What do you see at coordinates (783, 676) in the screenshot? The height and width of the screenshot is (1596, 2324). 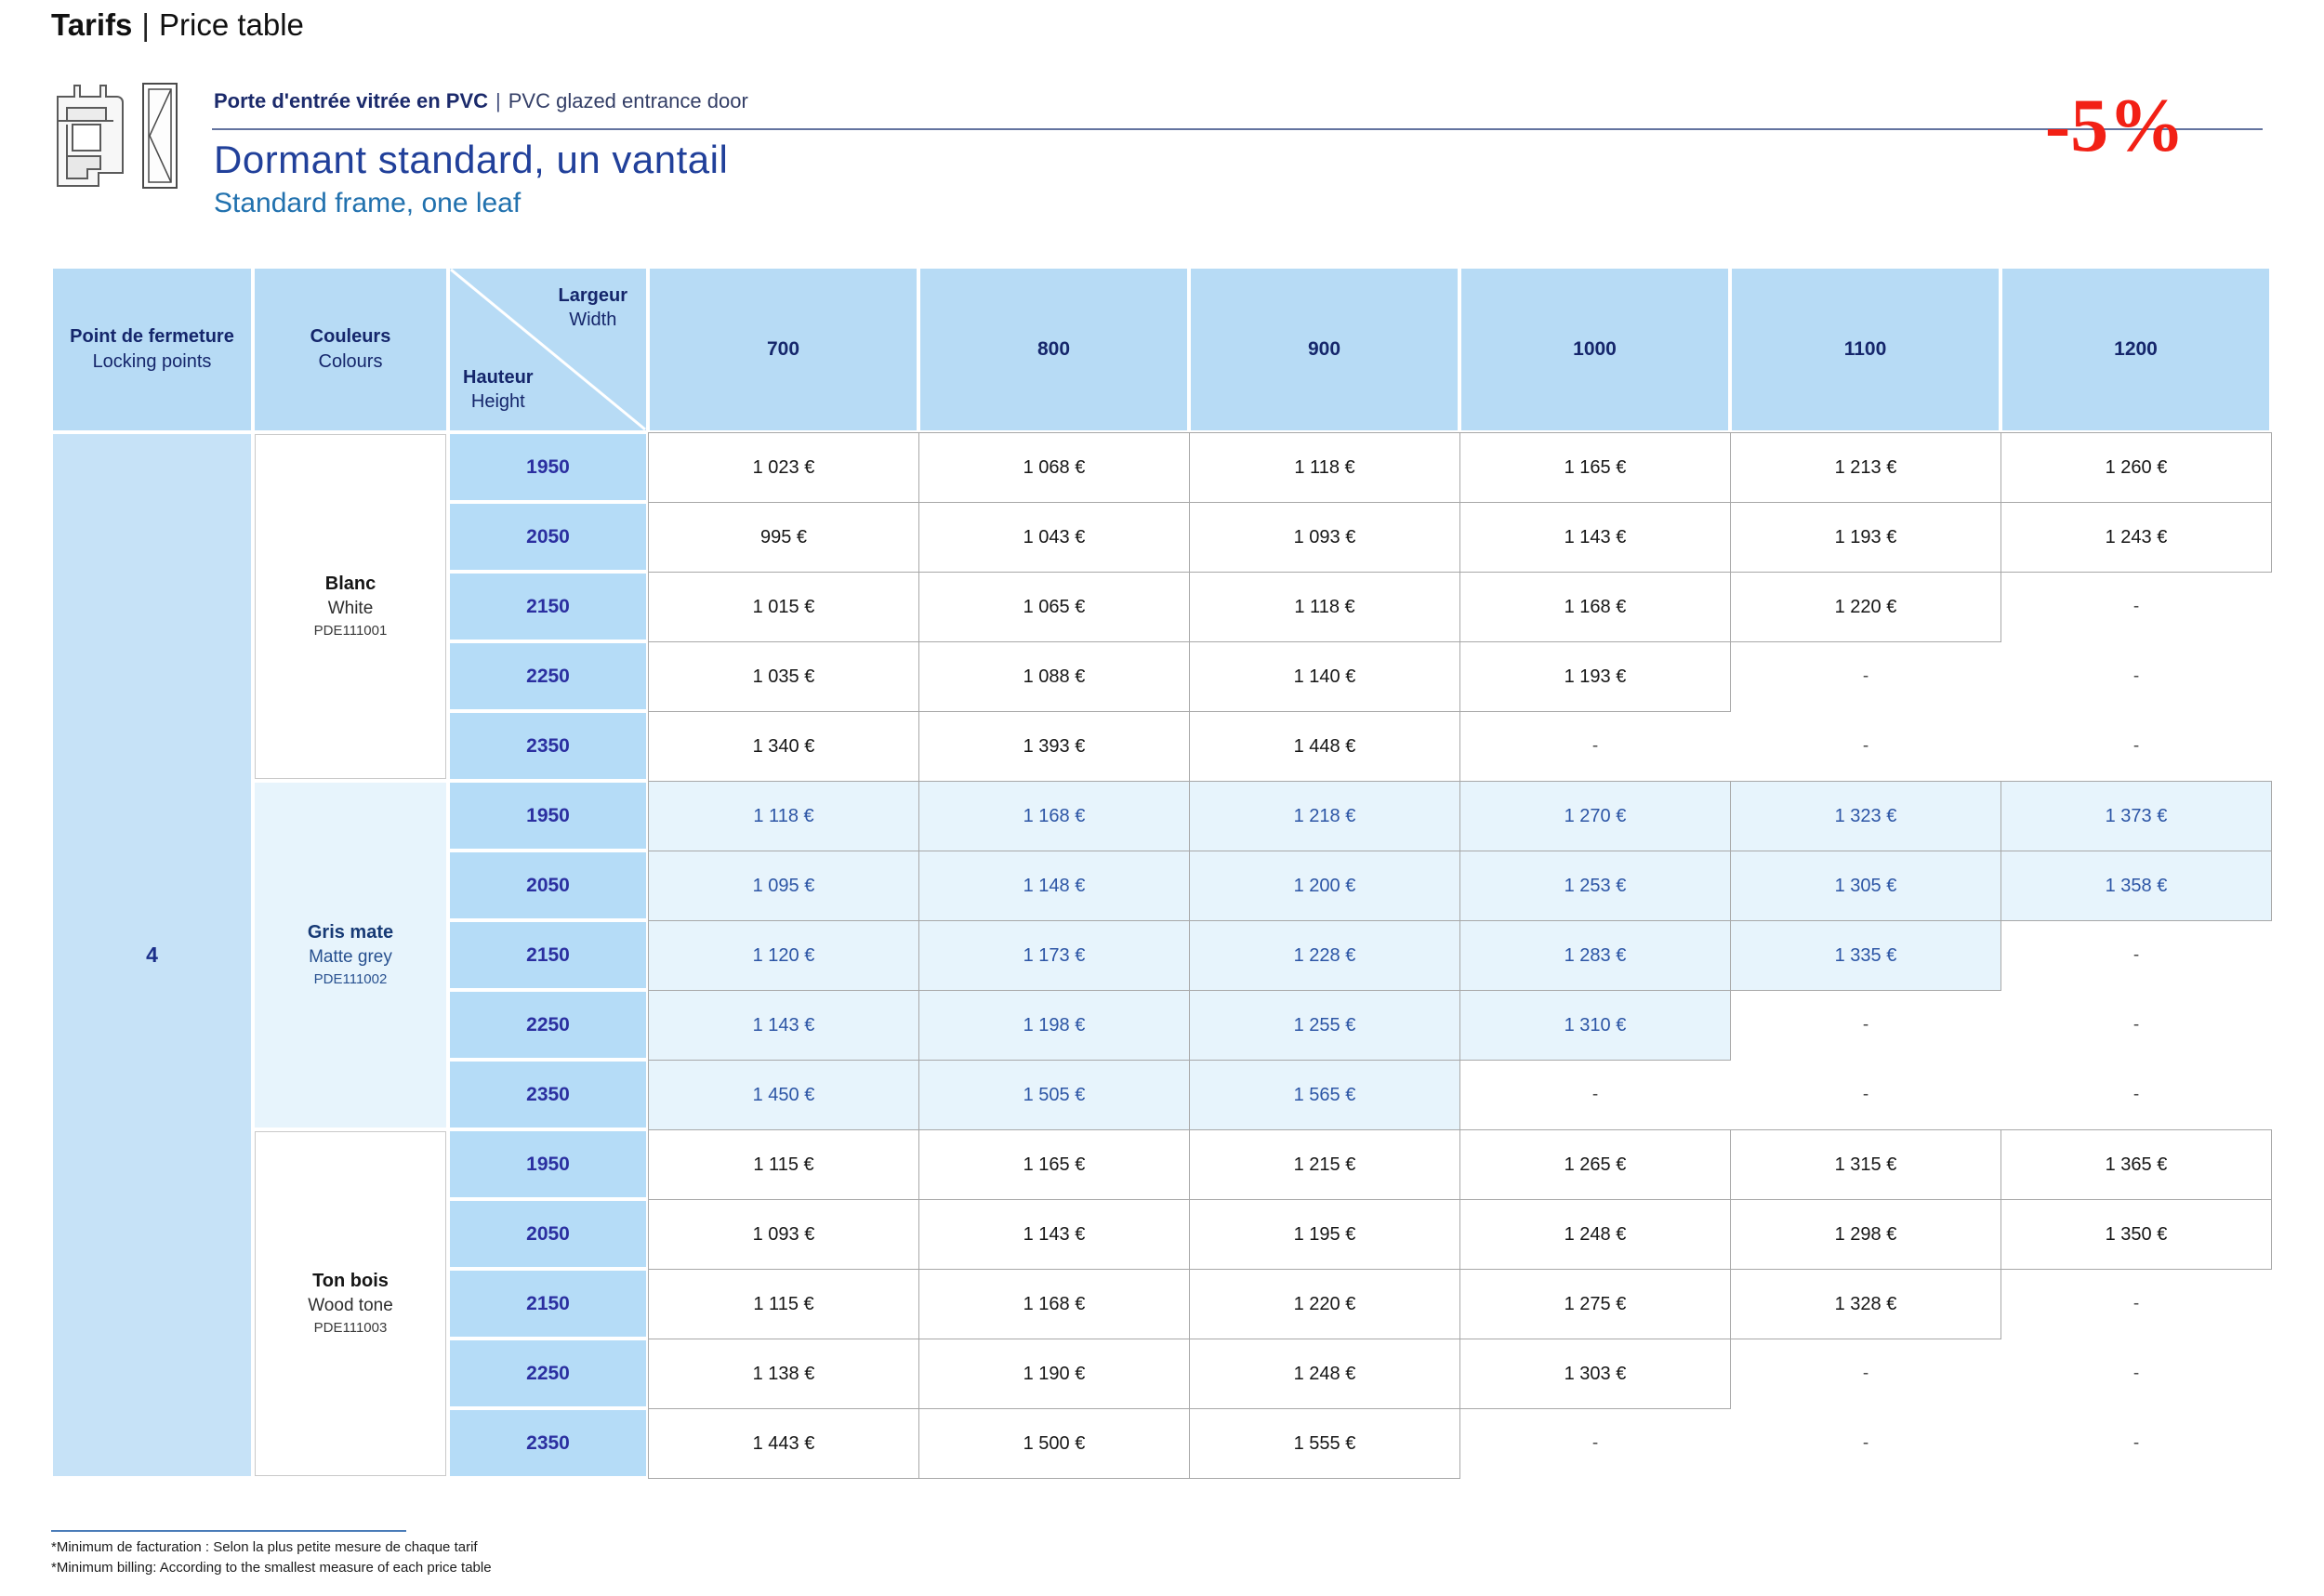 I see `price-cell: 1 035 €` at bounding box center [783, 676].